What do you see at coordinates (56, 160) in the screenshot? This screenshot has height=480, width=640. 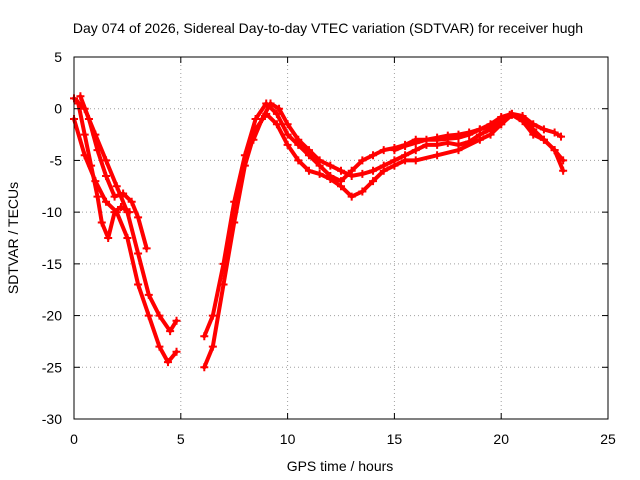 I see `y-tick-label: -5` at bounding box center [56, 160].